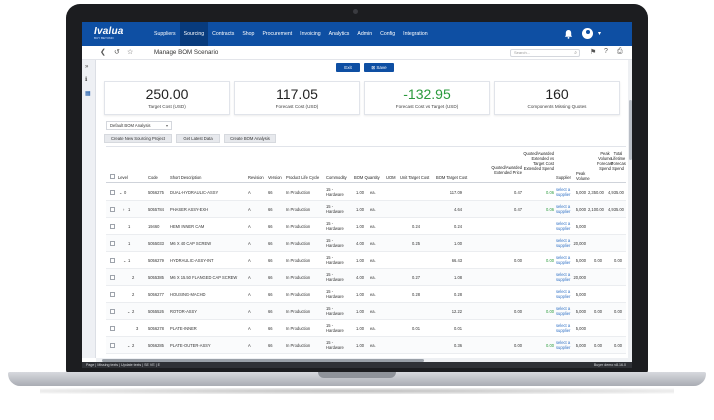 Image resolution: width=714 pixels, height=420 pixels. Describe the element at coordinates (605, 161) in the screenshot. I see `col-forecast-spend: Peak Volume Forecast Spend` at that location.